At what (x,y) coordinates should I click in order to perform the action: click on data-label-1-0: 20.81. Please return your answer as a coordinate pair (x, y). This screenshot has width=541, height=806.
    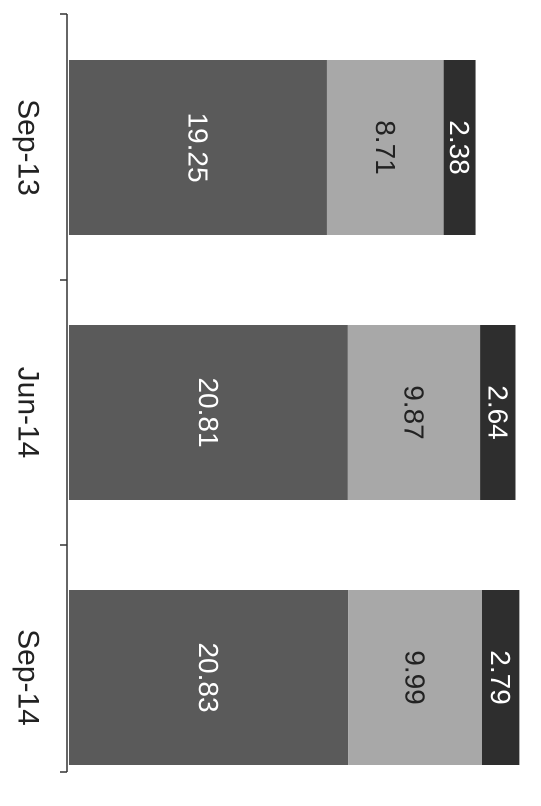
    Looking at the image, I should click on (208, 412).